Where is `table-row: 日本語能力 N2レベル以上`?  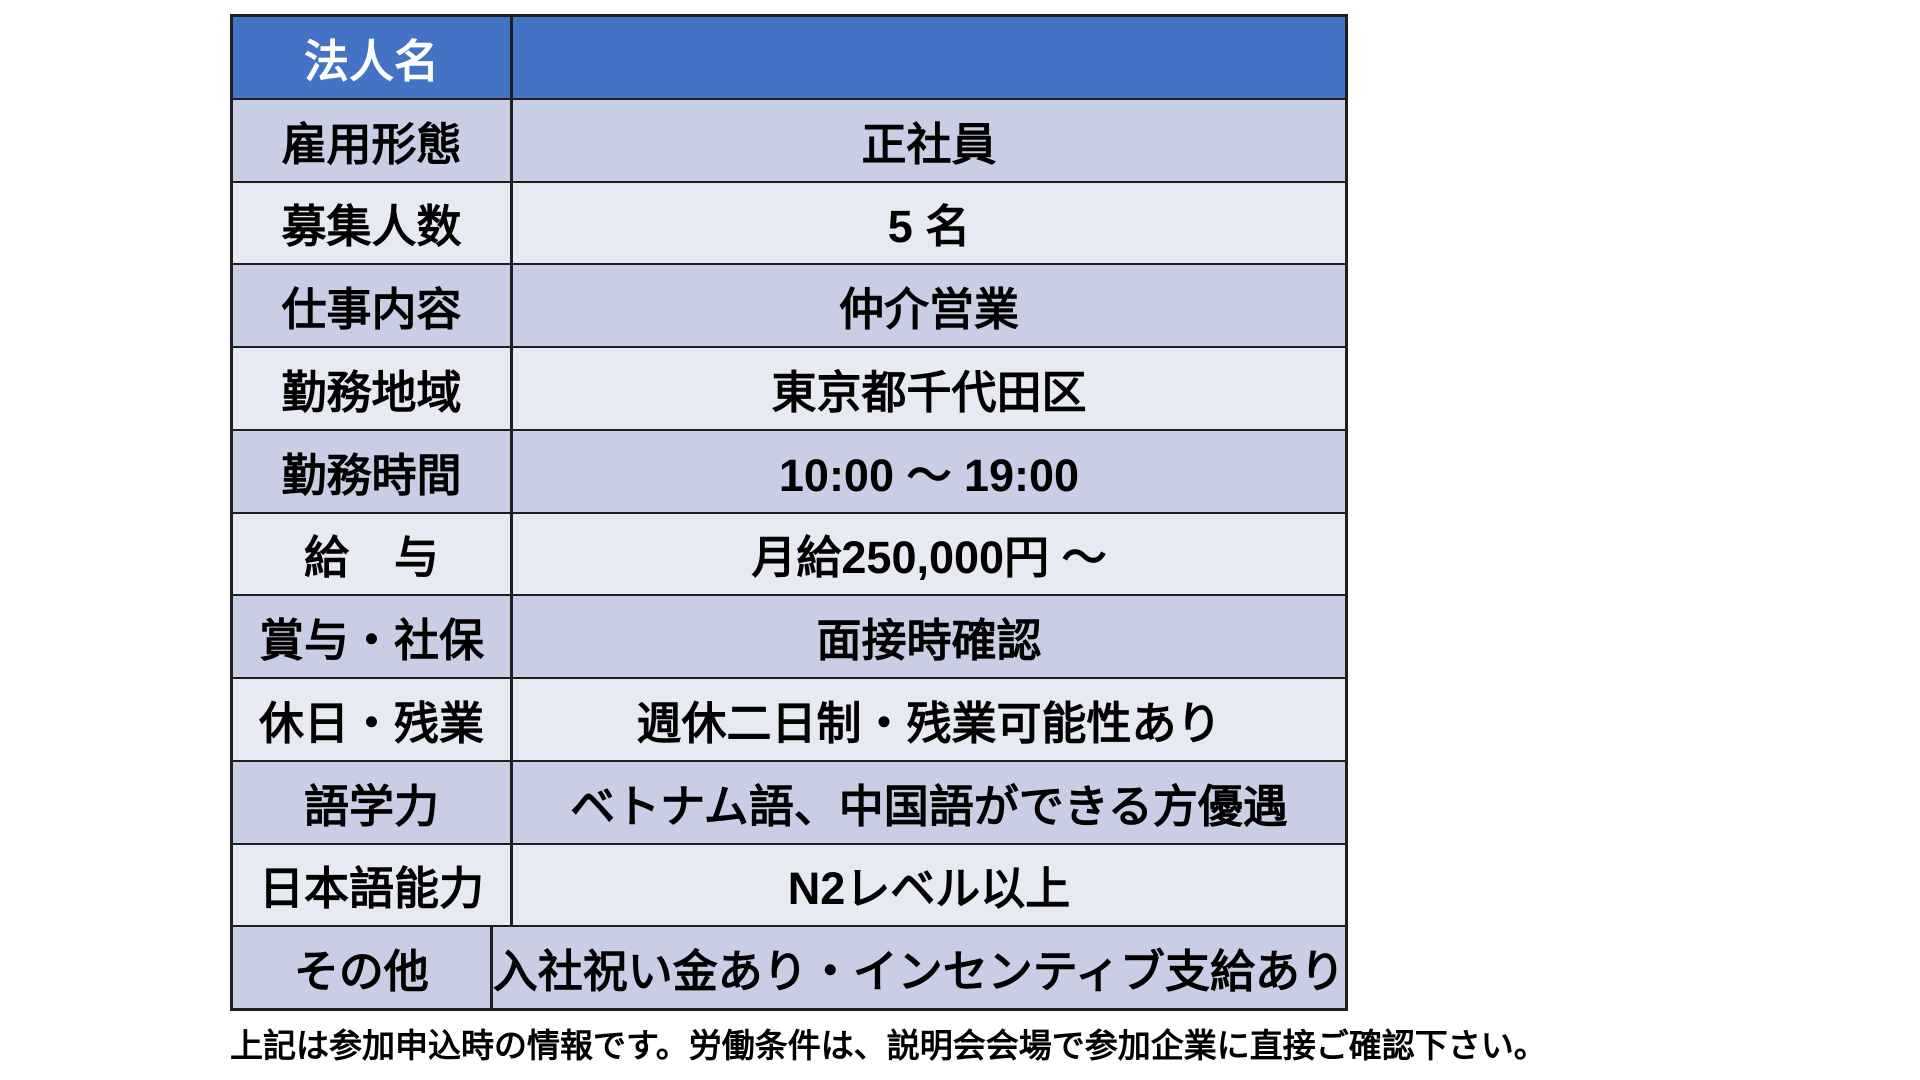
table-row: 日本語能力 N2レベル以上 is located at coordinates (789, 884).